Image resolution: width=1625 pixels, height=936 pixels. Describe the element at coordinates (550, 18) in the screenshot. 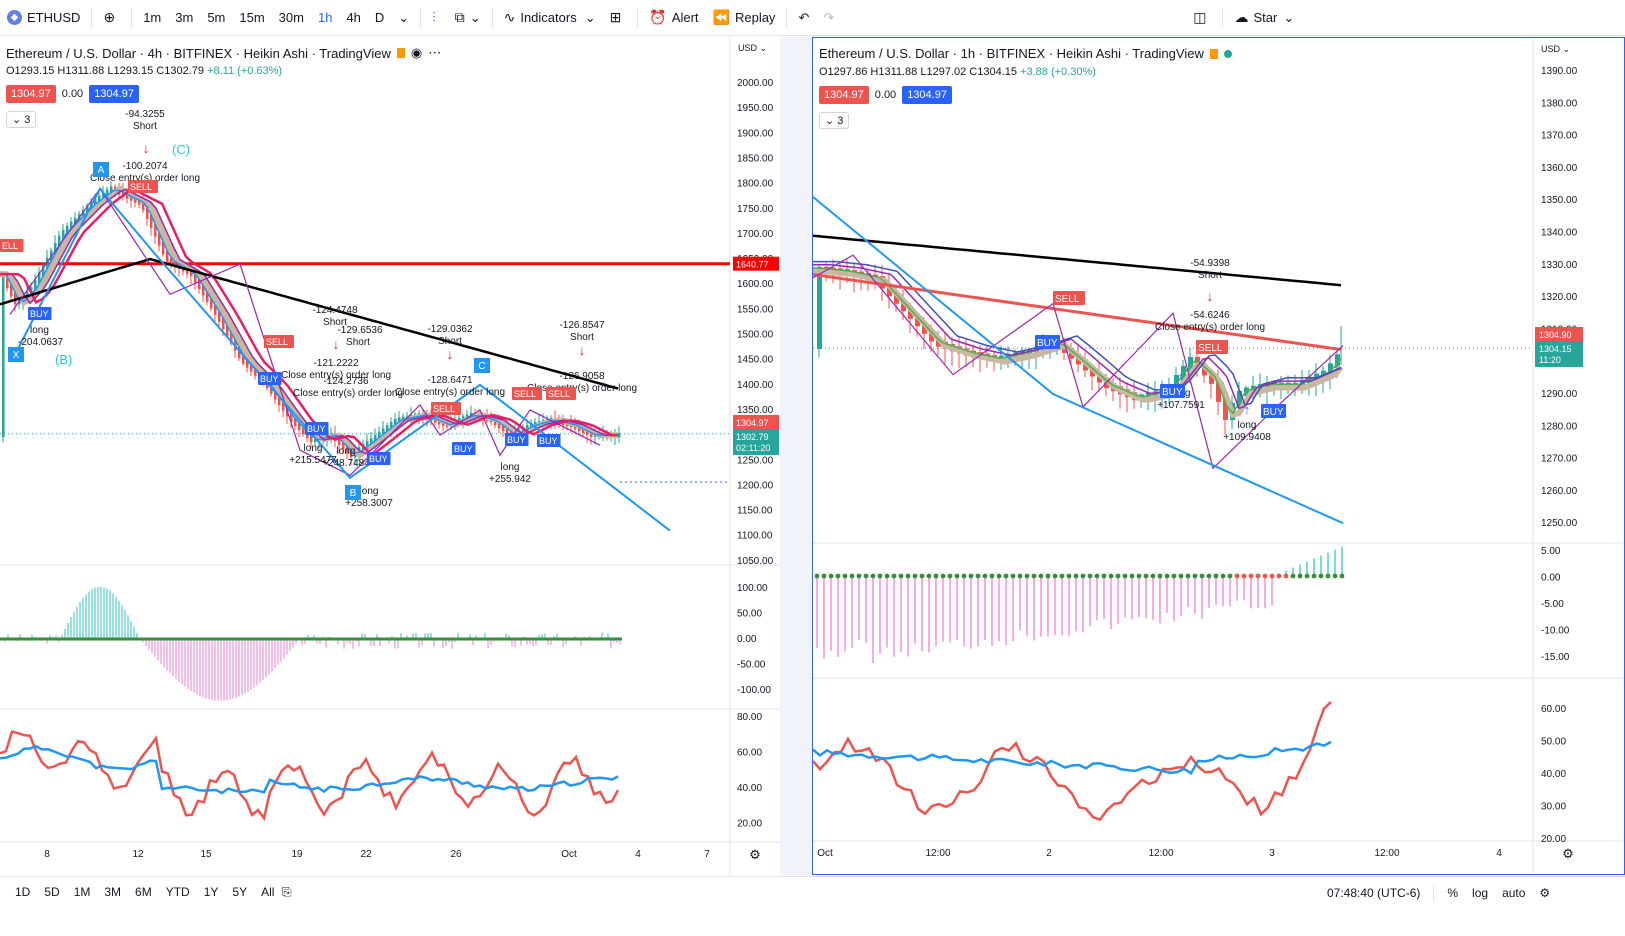

I see `indicators-button: ∿ Indicators ⌄` at that location.